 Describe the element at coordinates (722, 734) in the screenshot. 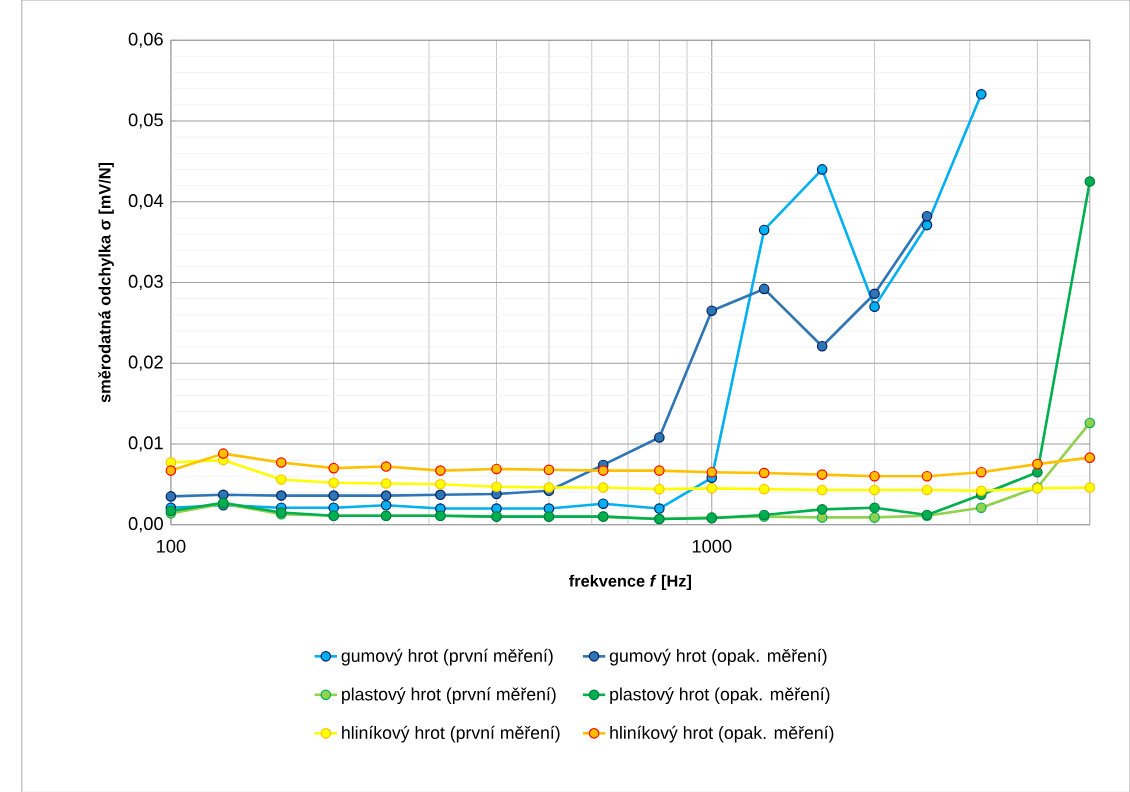

I see `legend-label: hliníkový hrot (opak. měření)` at that location.